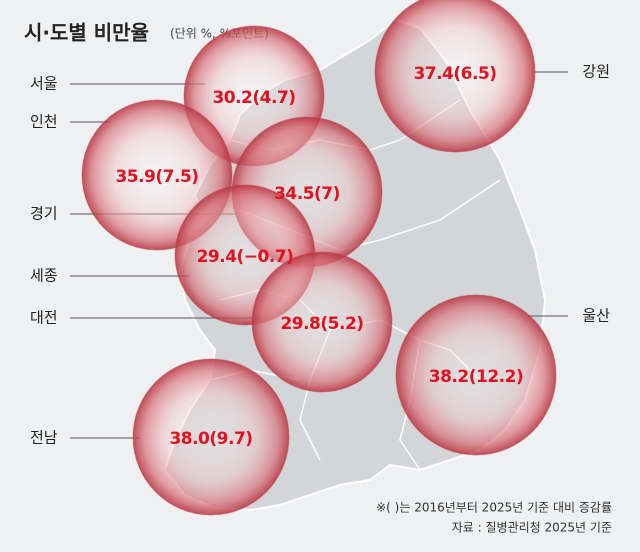 Image resolution: width=640 pixels, height=552 pixels. I want to click on value-label: 34.5(7), so click(307, 194).